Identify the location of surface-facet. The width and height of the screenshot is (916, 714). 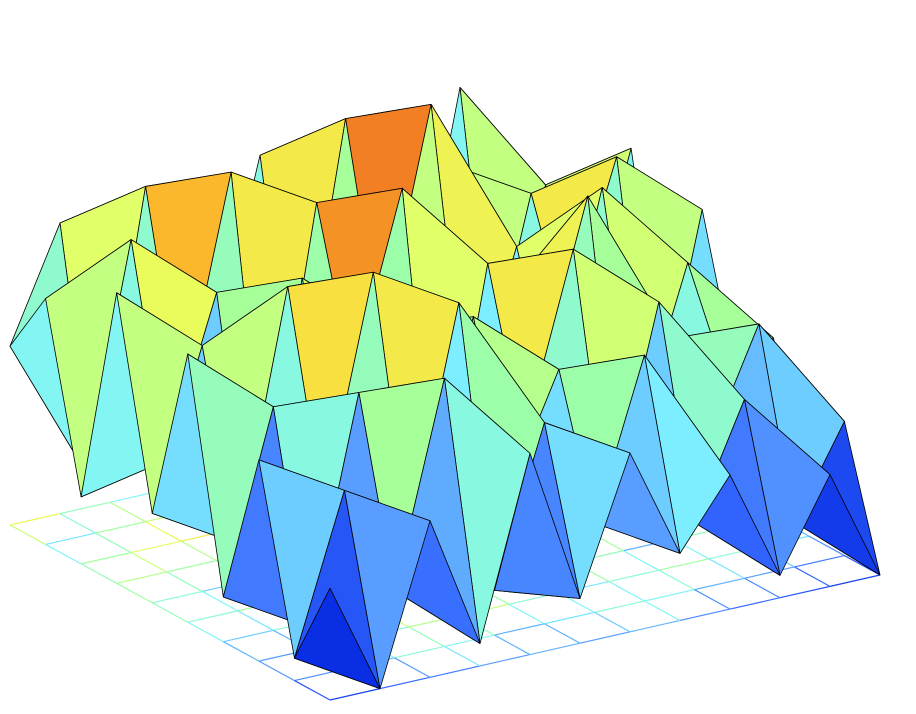
(337, 638).